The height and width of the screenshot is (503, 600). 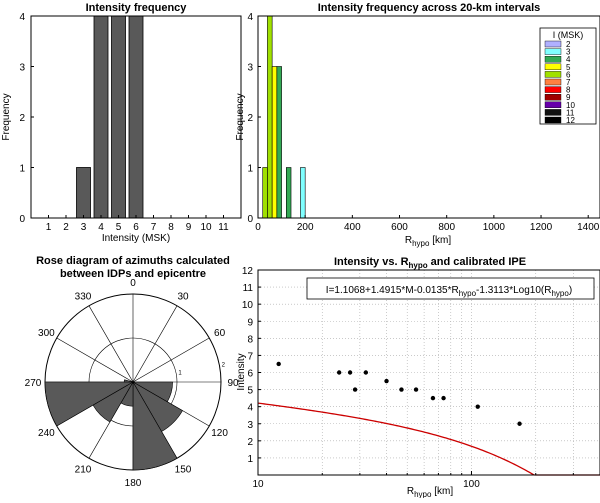 I want to click on rose-sector, so click(x=155, y=425).